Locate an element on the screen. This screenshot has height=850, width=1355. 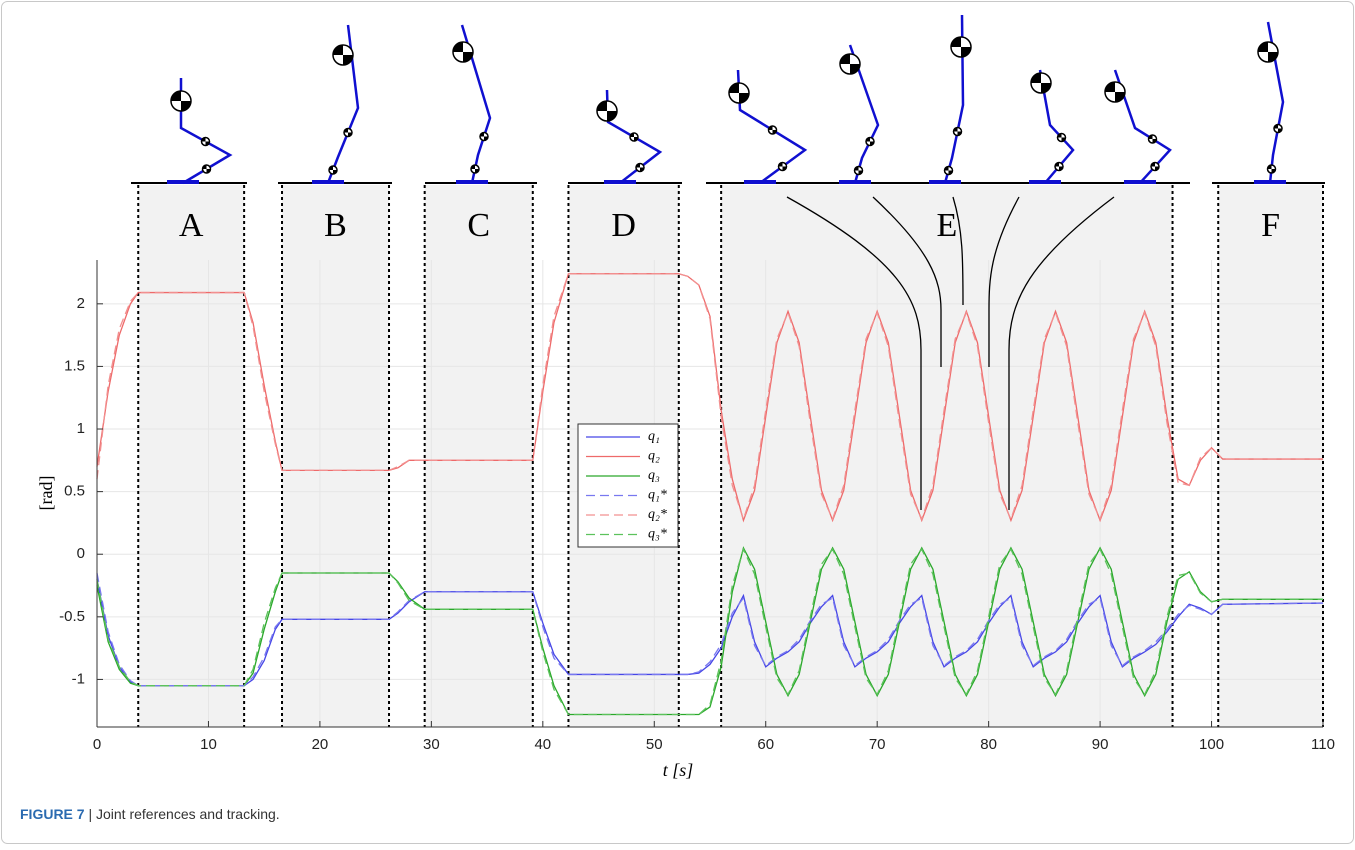
caption-label: FIGURE 7 is located at coordinates (52, 814).